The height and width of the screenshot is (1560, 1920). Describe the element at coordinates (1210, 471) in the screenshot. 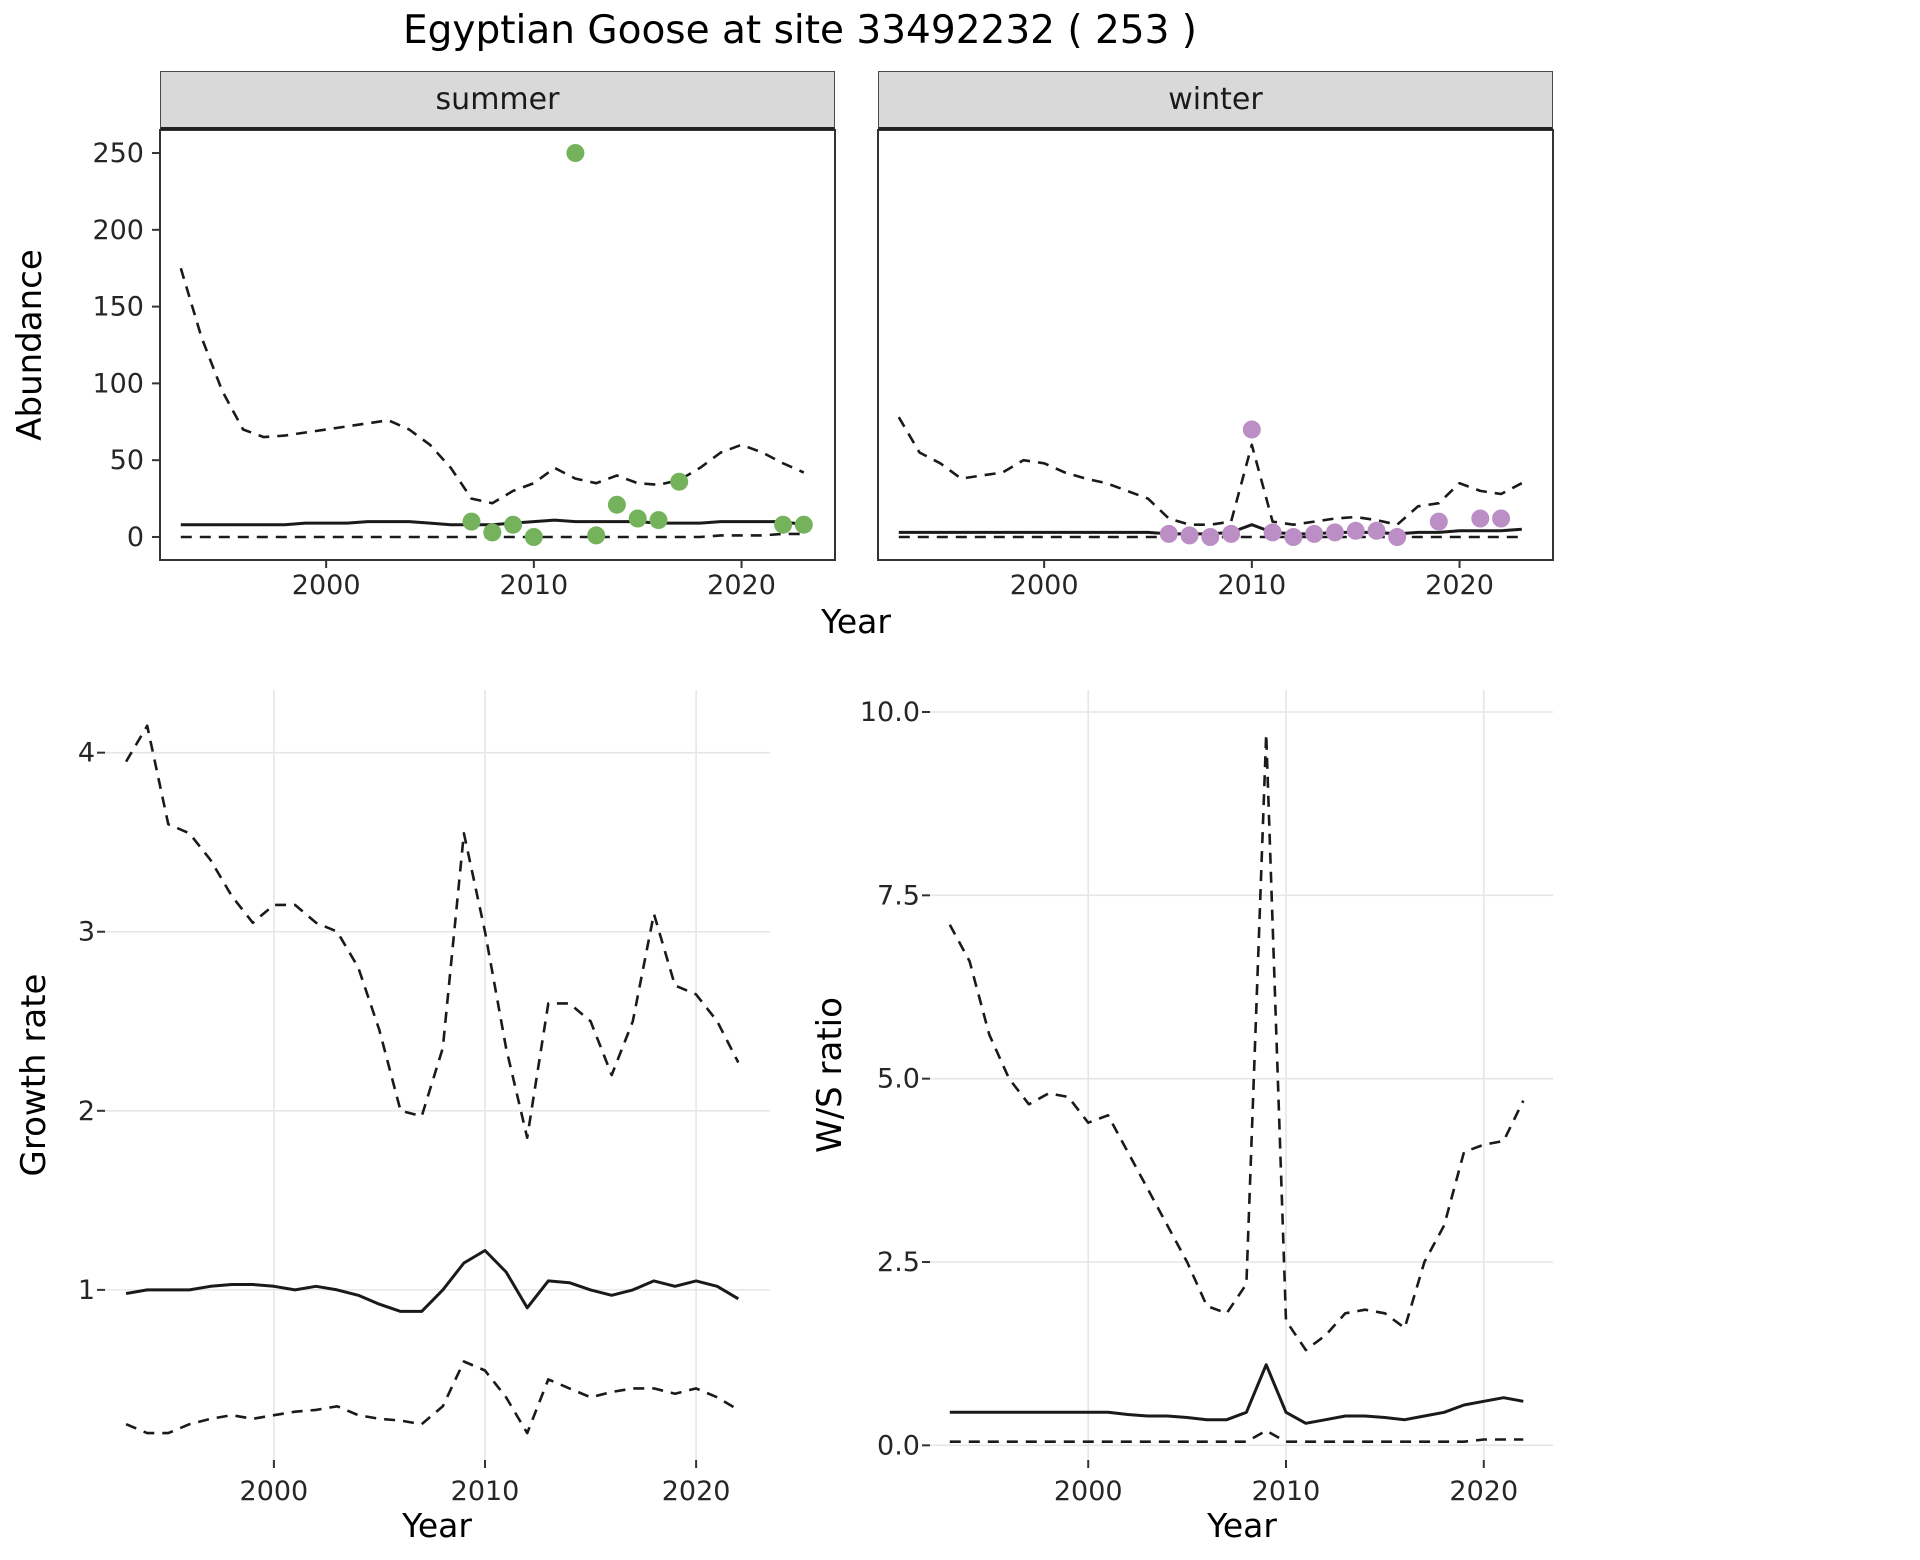

I see `winter_abundance-upper_ci-line` at that location.